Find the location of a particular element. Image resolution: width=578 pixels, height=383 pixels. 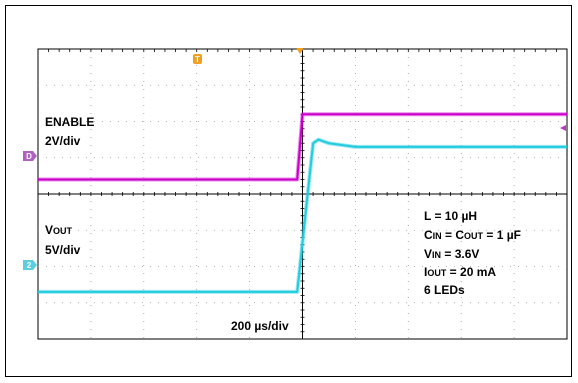

vout-label: VOUT is located at coordinates (59, 230).